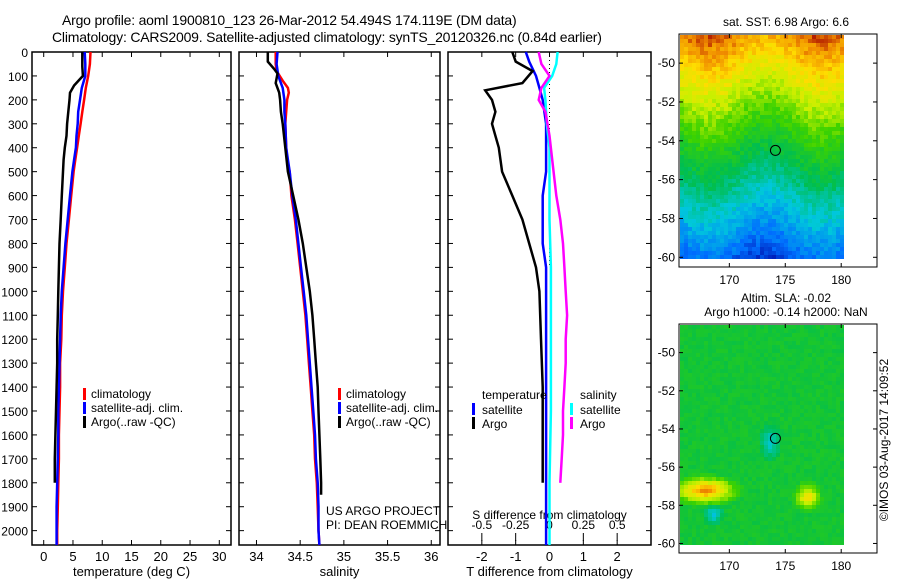  I want to click on y-tick-label: 500, so click(18, 173).